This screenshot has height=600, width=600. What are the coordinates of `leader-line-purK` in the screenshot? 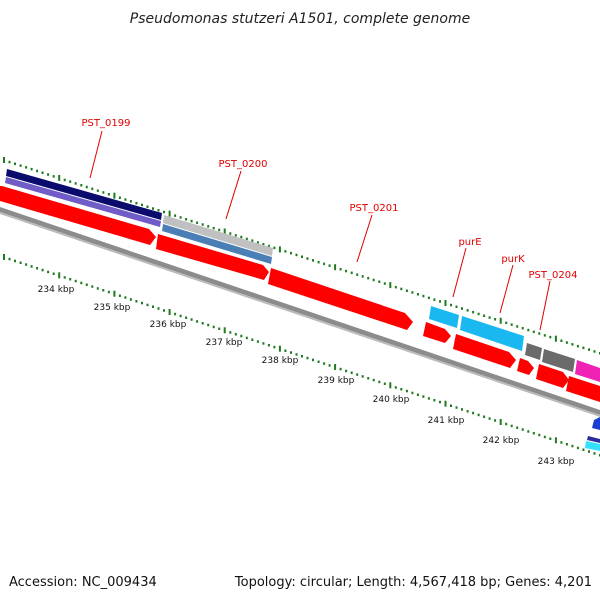 It's located at (506, 289).